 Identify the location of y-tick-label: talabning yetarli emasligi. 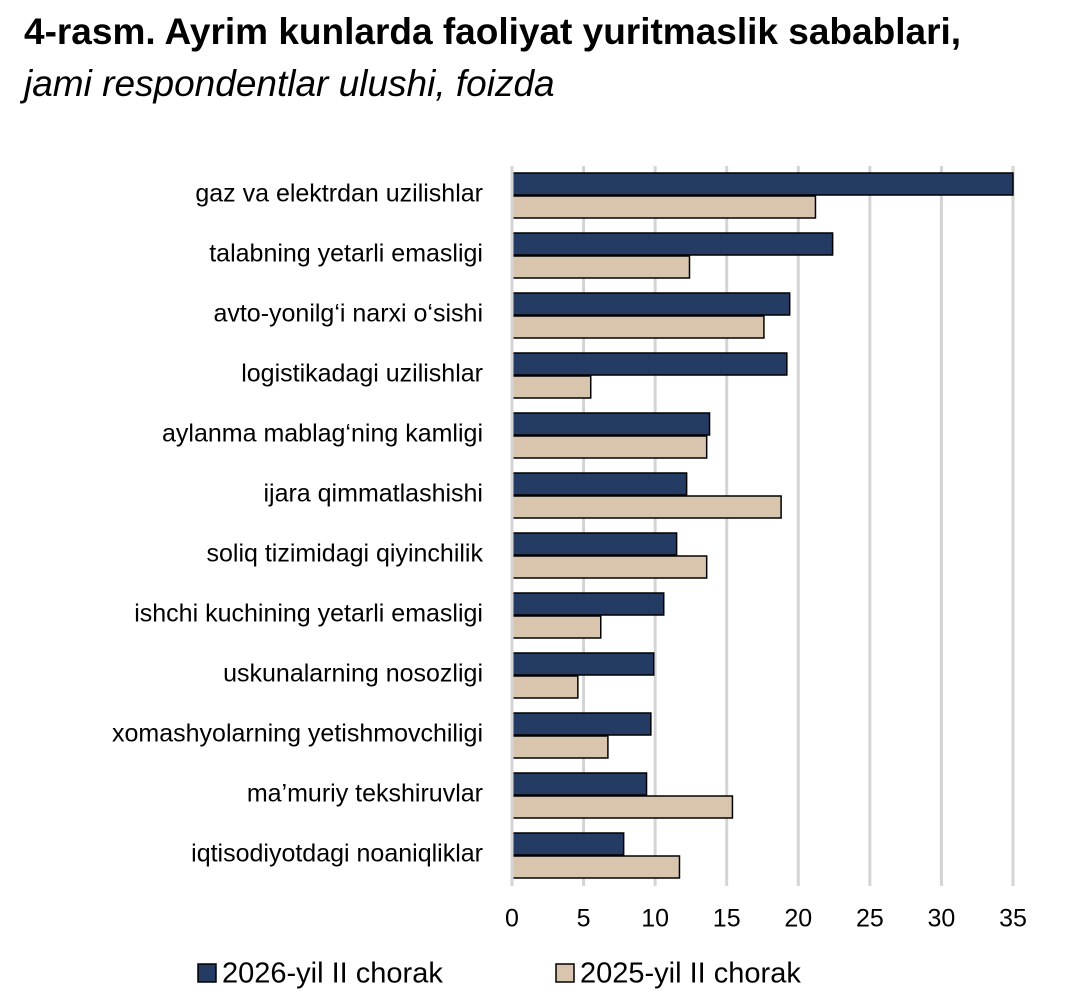
(346, 254).